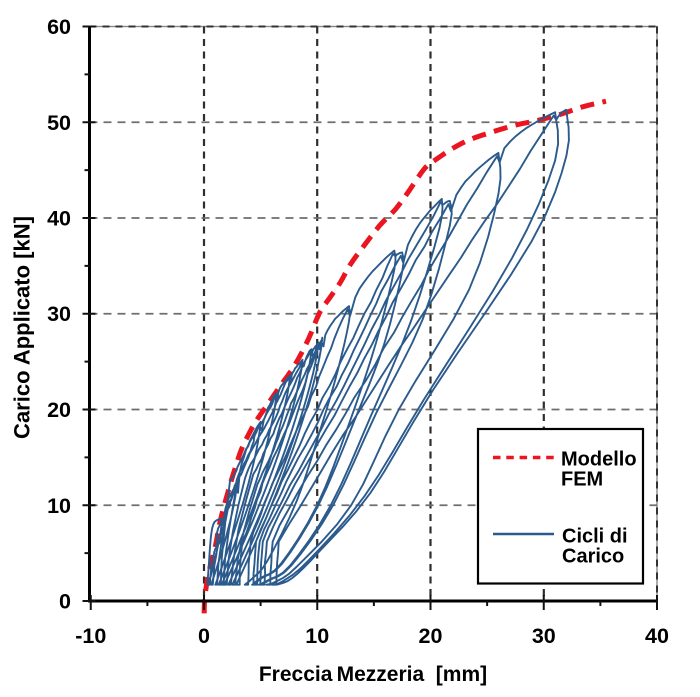  I want to click on svg-text: Modello, so click(599, 460).